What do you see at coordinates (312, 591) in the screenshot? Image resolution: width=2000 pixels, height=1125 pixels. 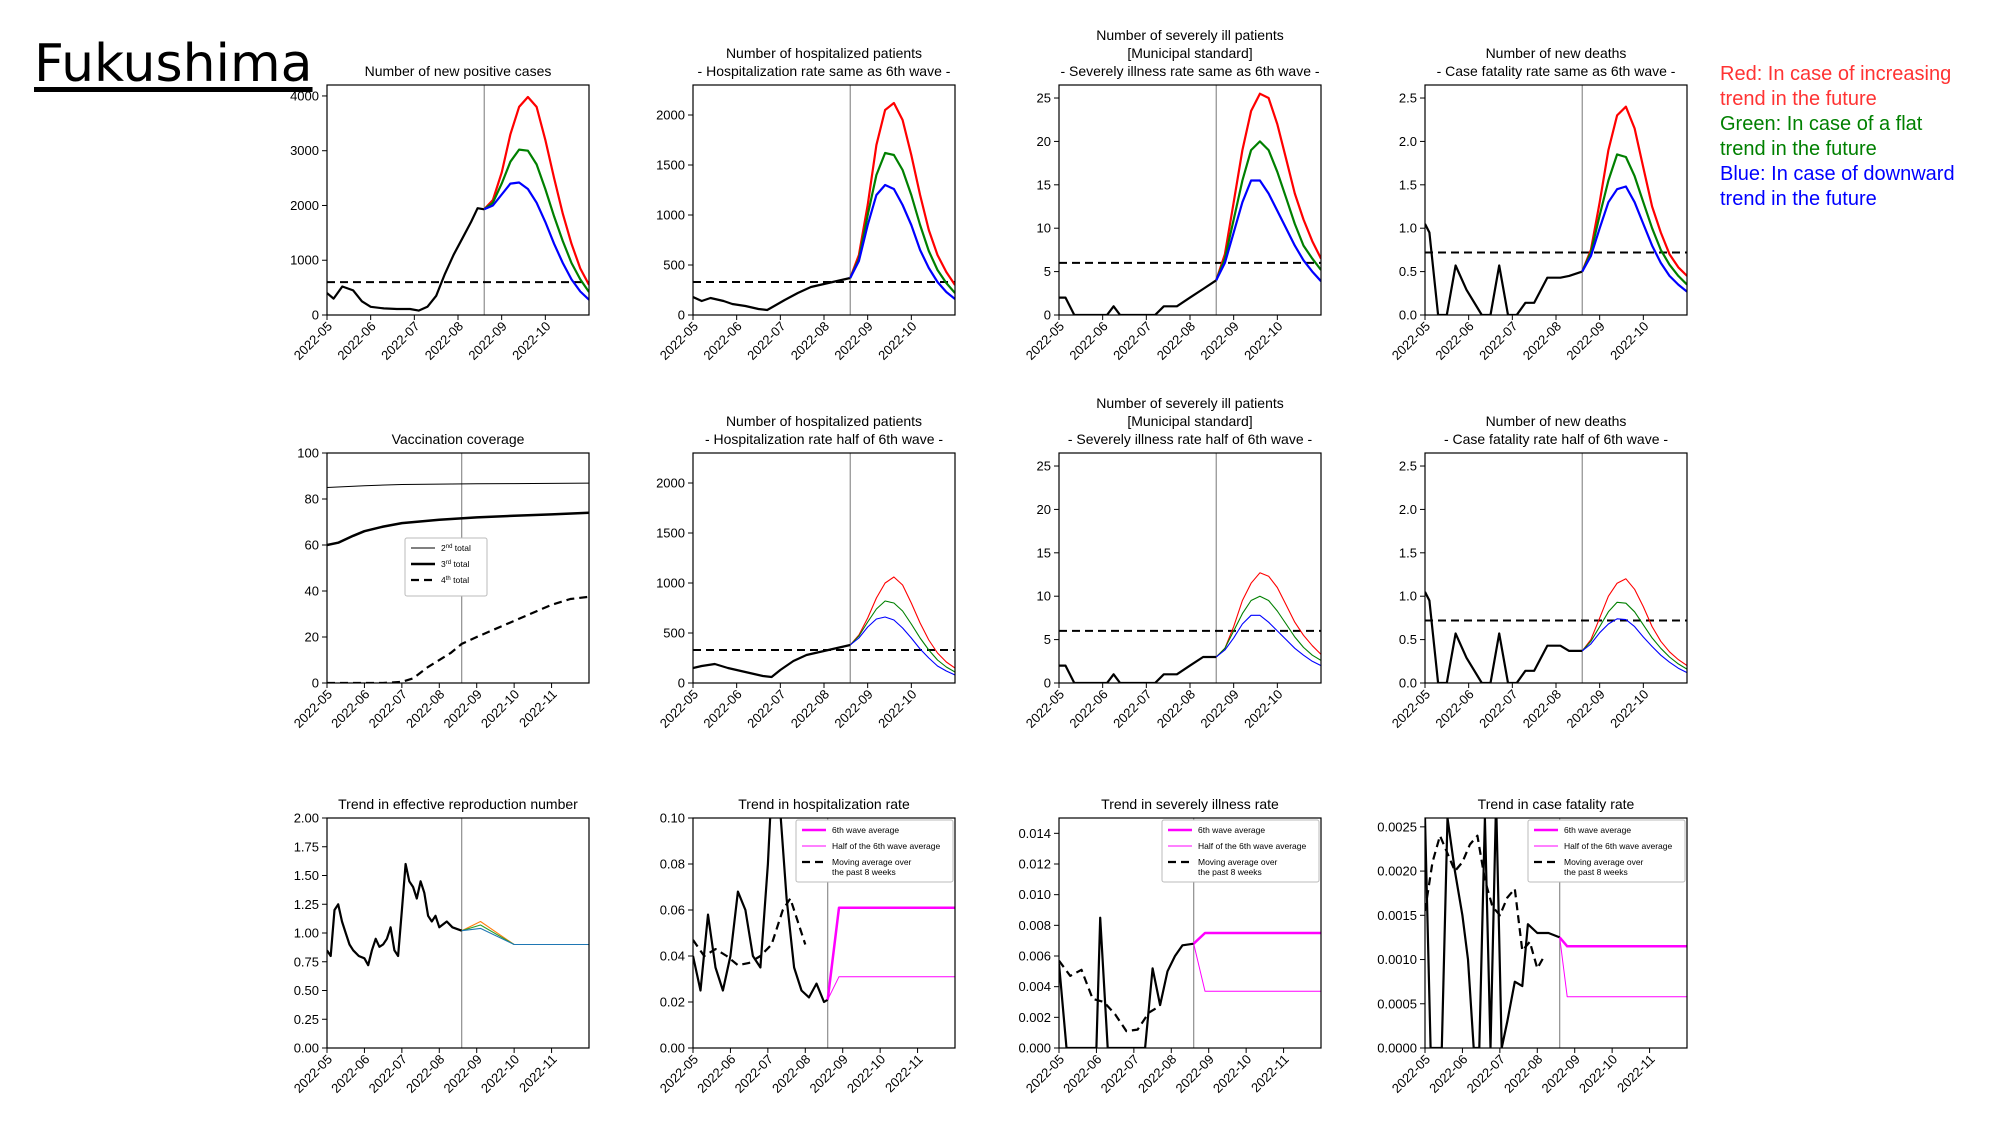 I see `y-tick-label: 40` at bounding box center [312, 591].